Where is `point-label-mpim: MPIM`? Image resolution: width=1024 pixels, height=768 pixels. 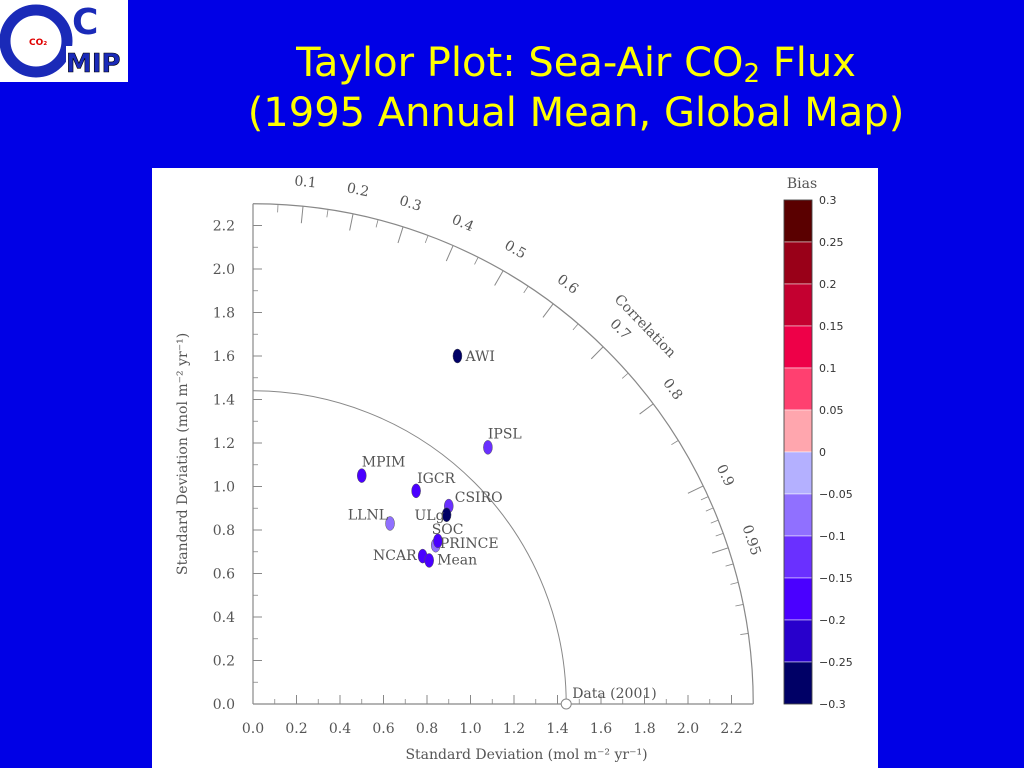 point-label-mpim: MPIM is located at coordinates (384, 463).